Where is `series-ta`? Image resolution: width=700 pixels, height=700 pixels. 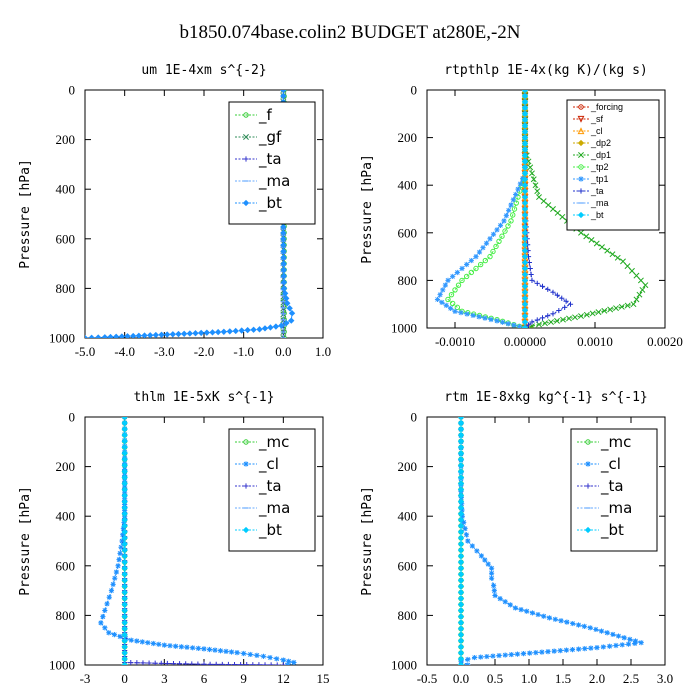
series-ta is located at coordinates (548, 209).